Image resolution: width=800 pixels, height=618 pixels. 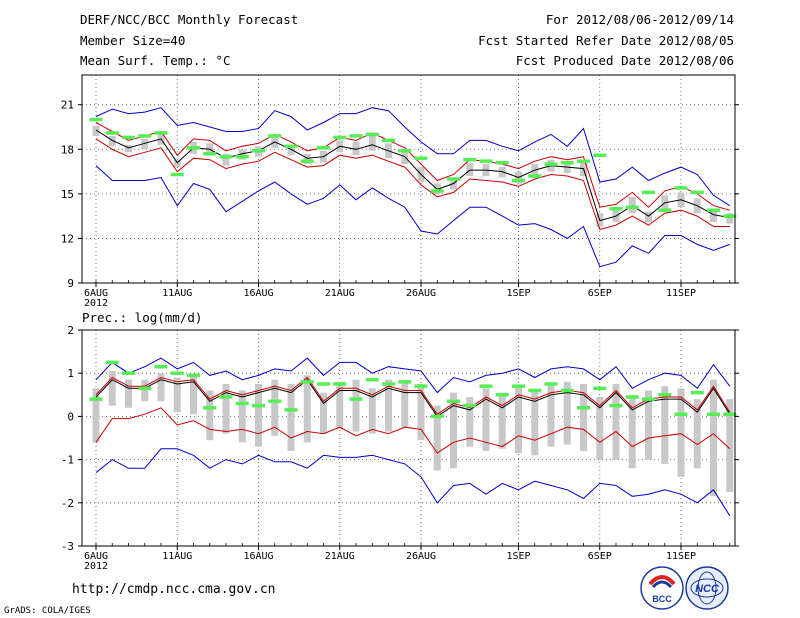 What do you see at coordinates (639, 19) in the screenshot?
I see `forecast-period: For 2012/08/06-2012/09/14` at bounding box center [639, 19].